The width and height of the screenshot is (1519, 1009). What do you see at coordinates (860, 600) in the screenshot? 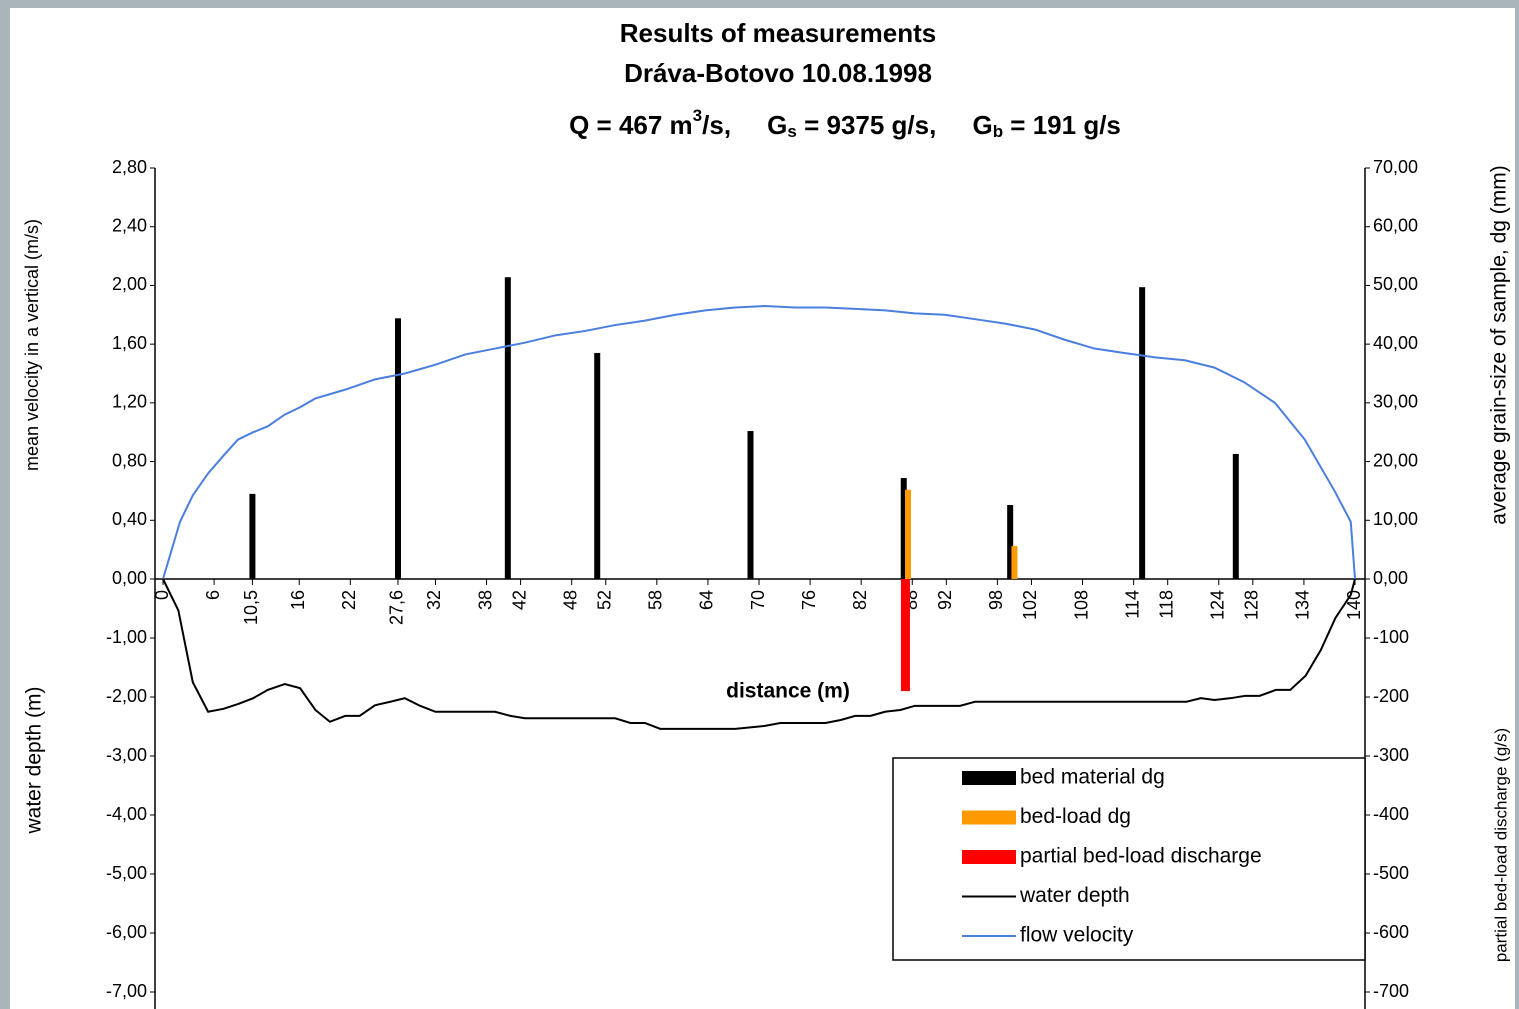
I see `x-tick-label: 82` at bounding box center [860, 600].